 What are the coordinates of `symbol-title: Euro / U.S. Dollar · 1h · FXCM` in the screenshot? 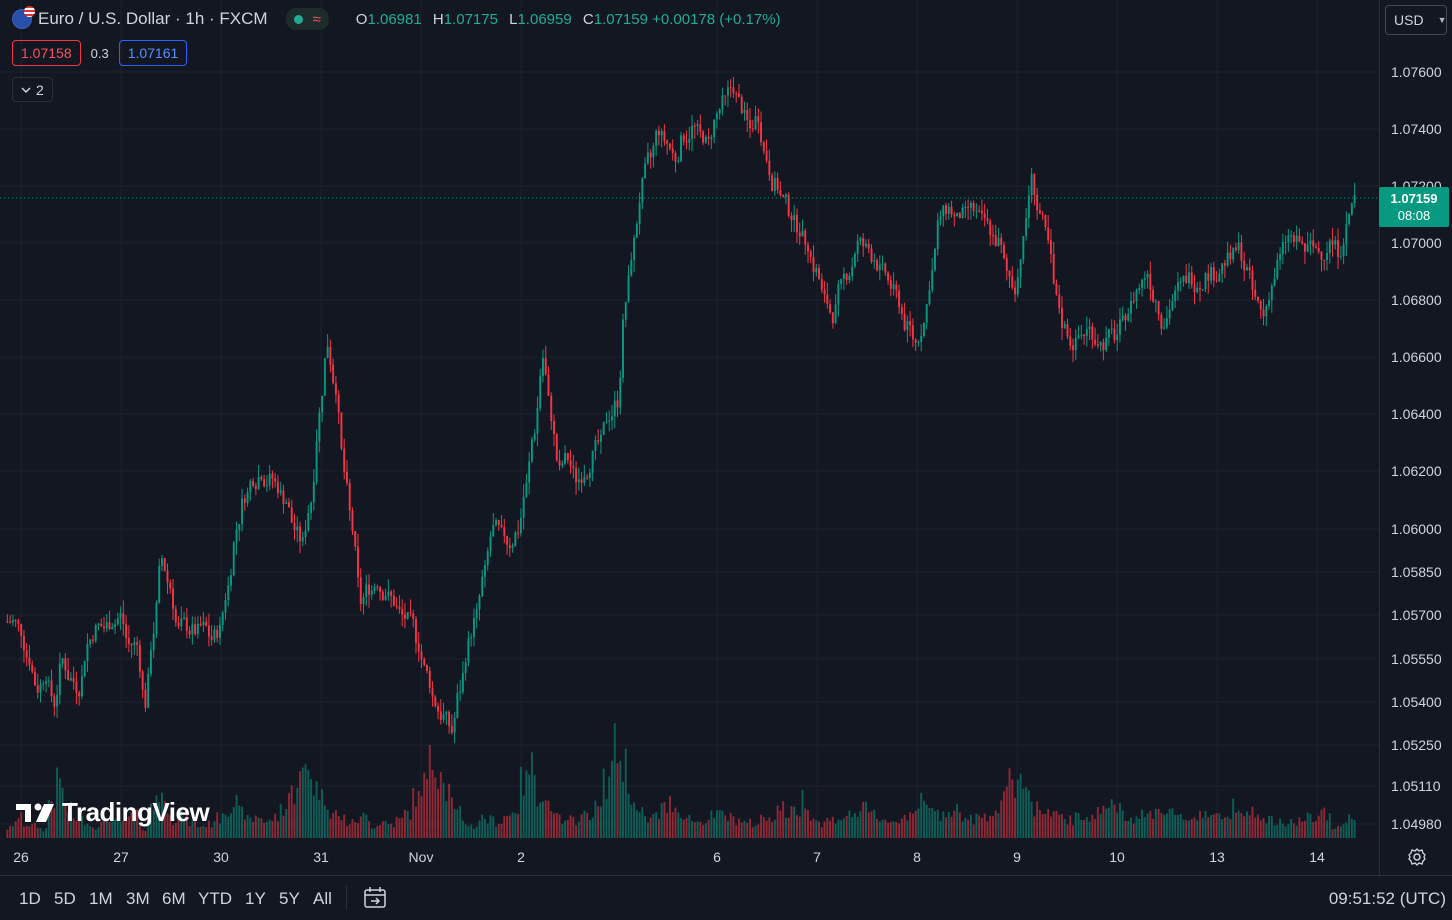 It's located at (153, 18).